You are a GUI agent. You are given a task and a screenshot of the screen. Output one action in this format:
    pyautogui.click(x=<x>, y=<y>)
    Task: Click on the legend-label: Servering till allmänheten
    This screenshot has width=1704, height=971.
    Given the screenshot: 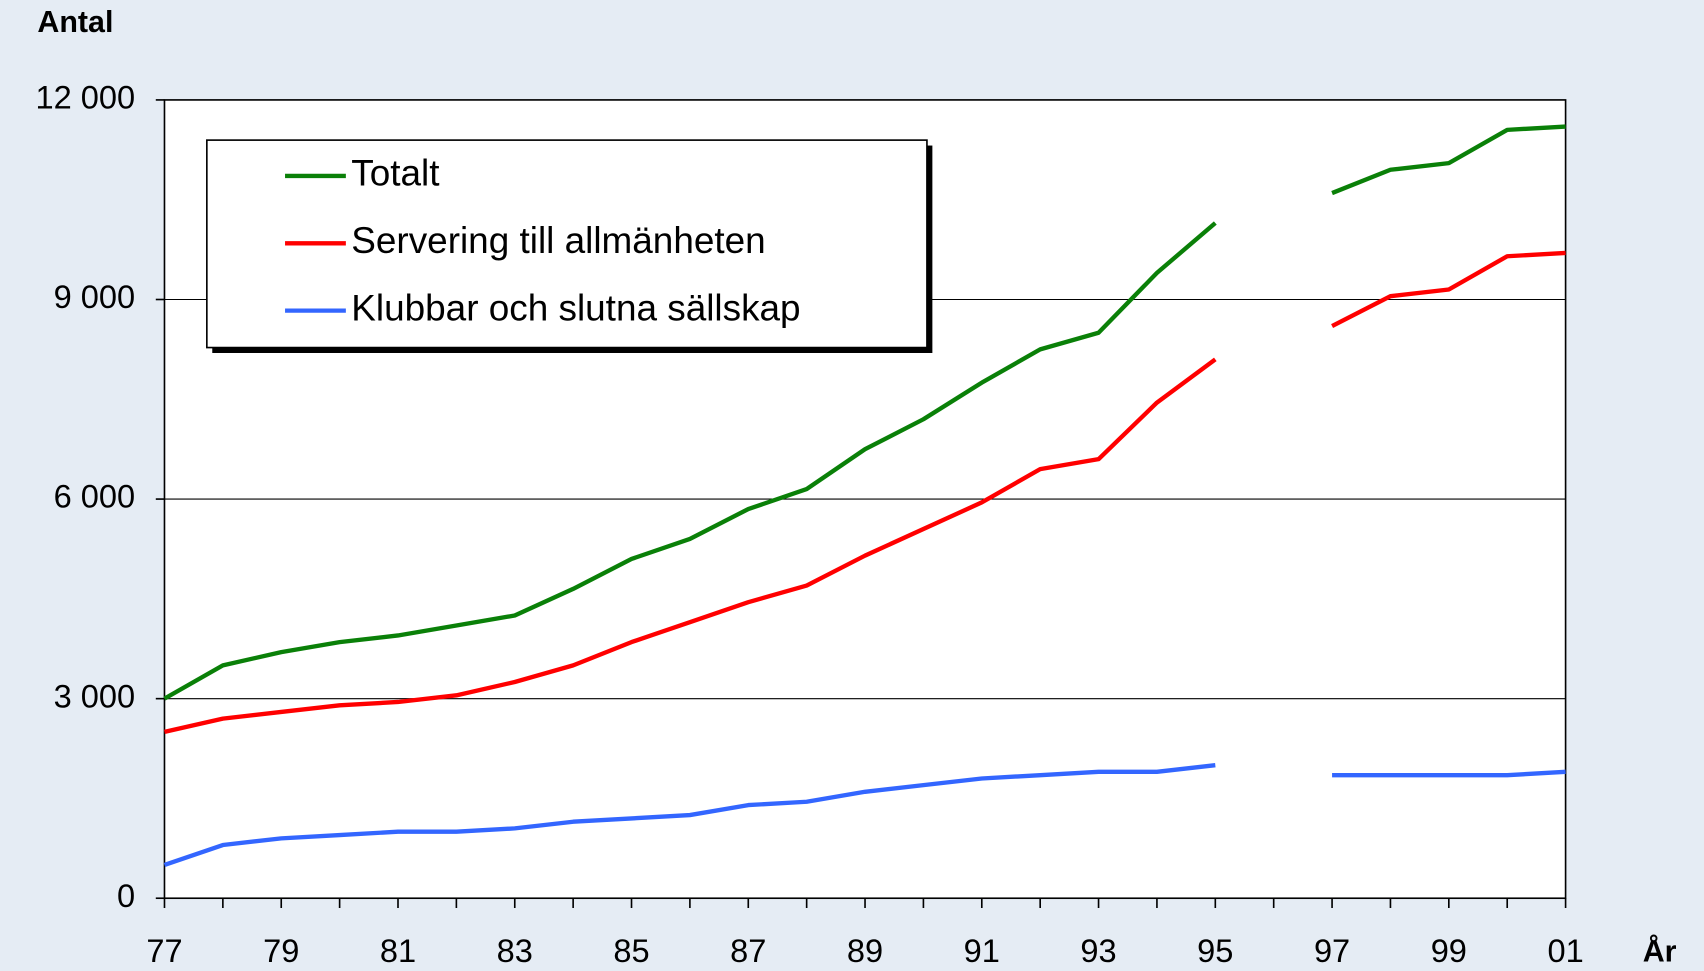 What is the action you would take?
    pyautogui.click(x=558, y=240)
    